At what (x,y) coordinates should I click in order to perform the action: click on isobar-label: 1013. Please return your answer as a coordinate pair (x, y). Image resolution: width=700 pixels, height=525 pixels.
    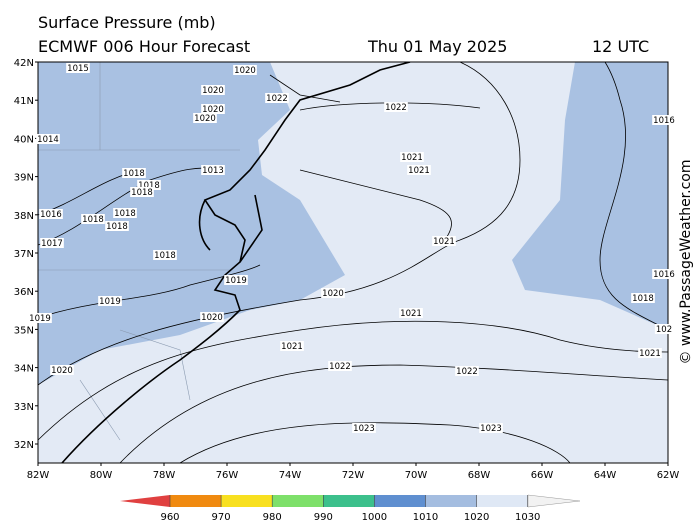
    Looking at the image, I should click on (213, 171).